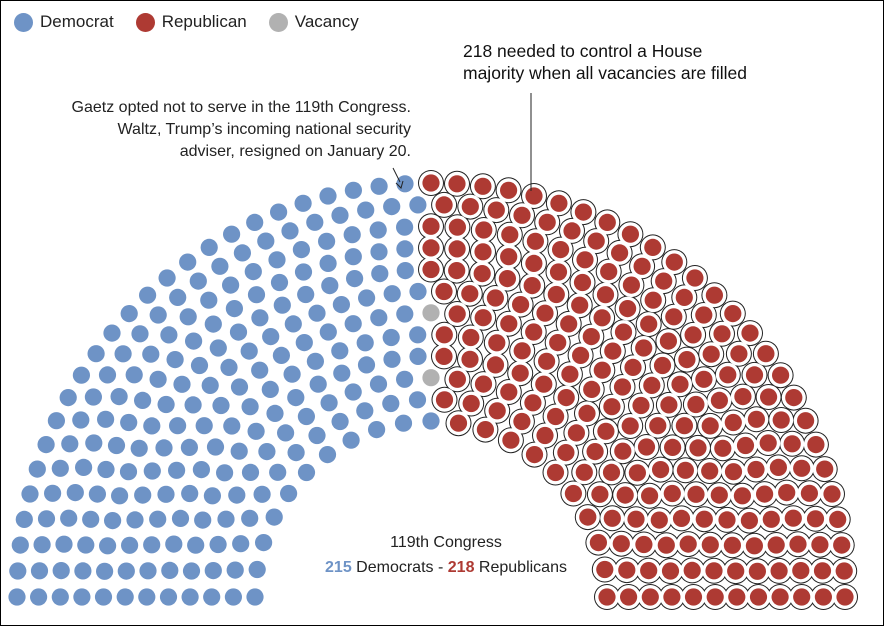  I want to click on legend-label-democrat: Democrat, so click(77, 21).